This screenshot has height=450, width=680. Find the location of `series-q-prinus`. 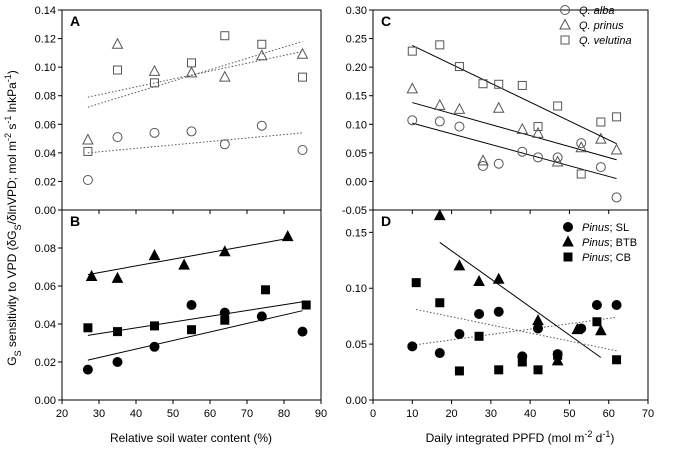

series-q-prinus is located at coordinates (514, 124).